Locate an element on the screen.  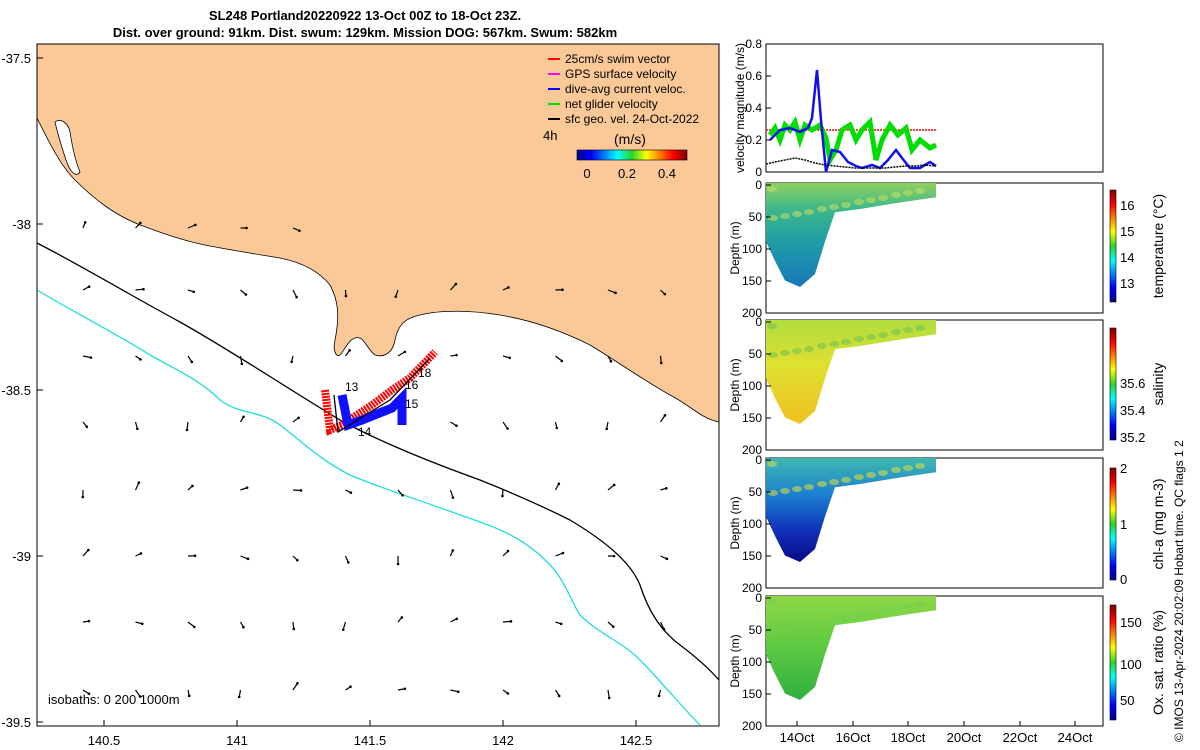
colorbar-tick-label: 15 is located at coordinates (1127, 231).